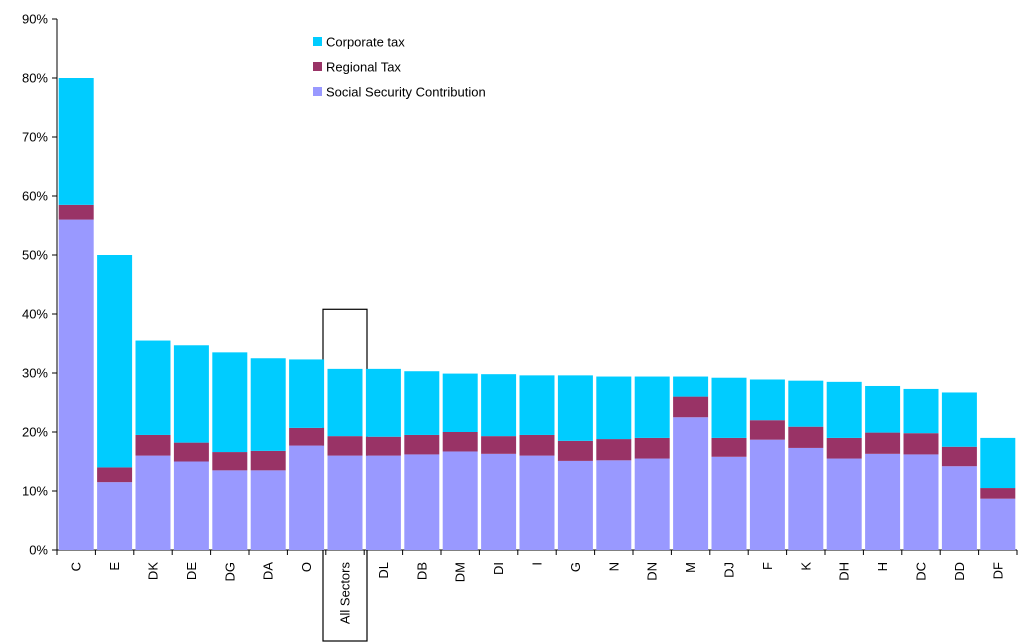  I want to click on x-category-label: DD, so click(959, 571).